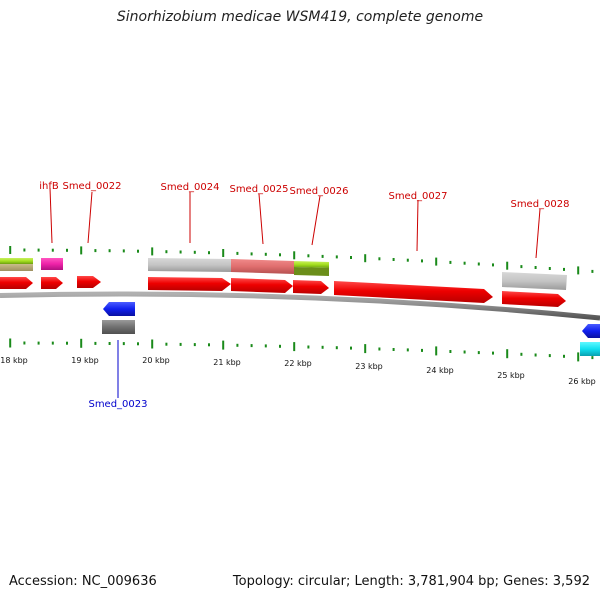 Image resolution: width=600 pixels, height=600 pixels. What do you see at coordinates (16, 283) in the screenshot?
I see `cds-arrow-smed0021` at bounding box center [16, 283].